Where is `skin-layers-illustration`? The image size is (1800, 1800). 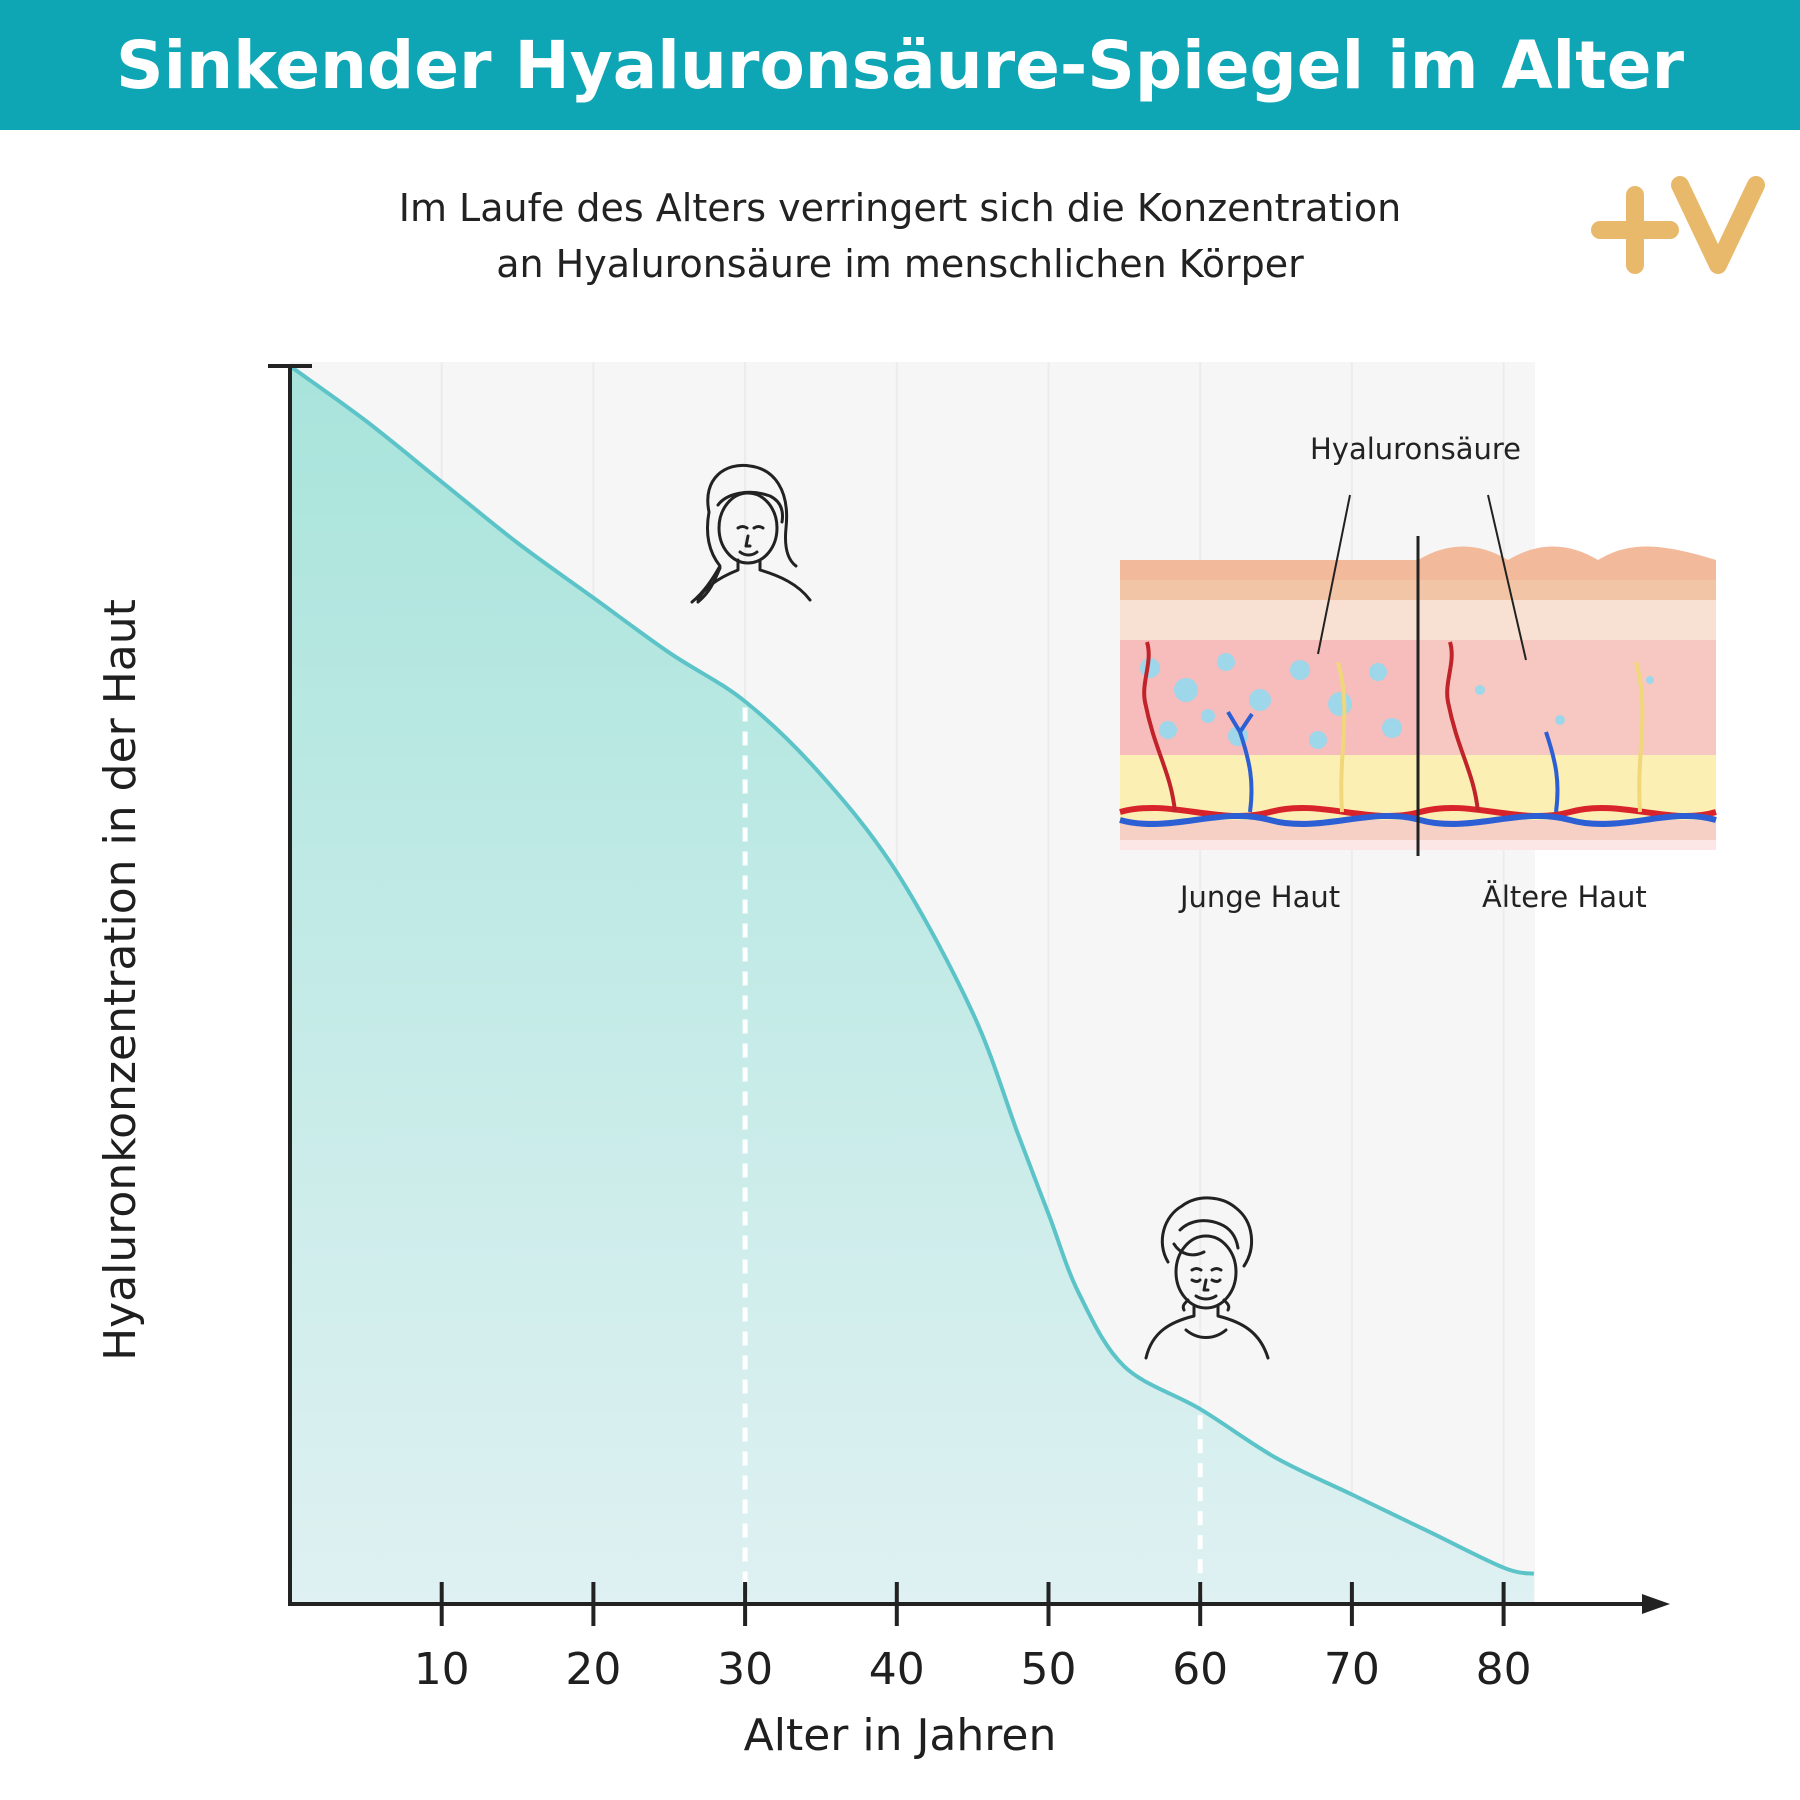 skin-layers-illustration is located at coordinates (1418, 675).